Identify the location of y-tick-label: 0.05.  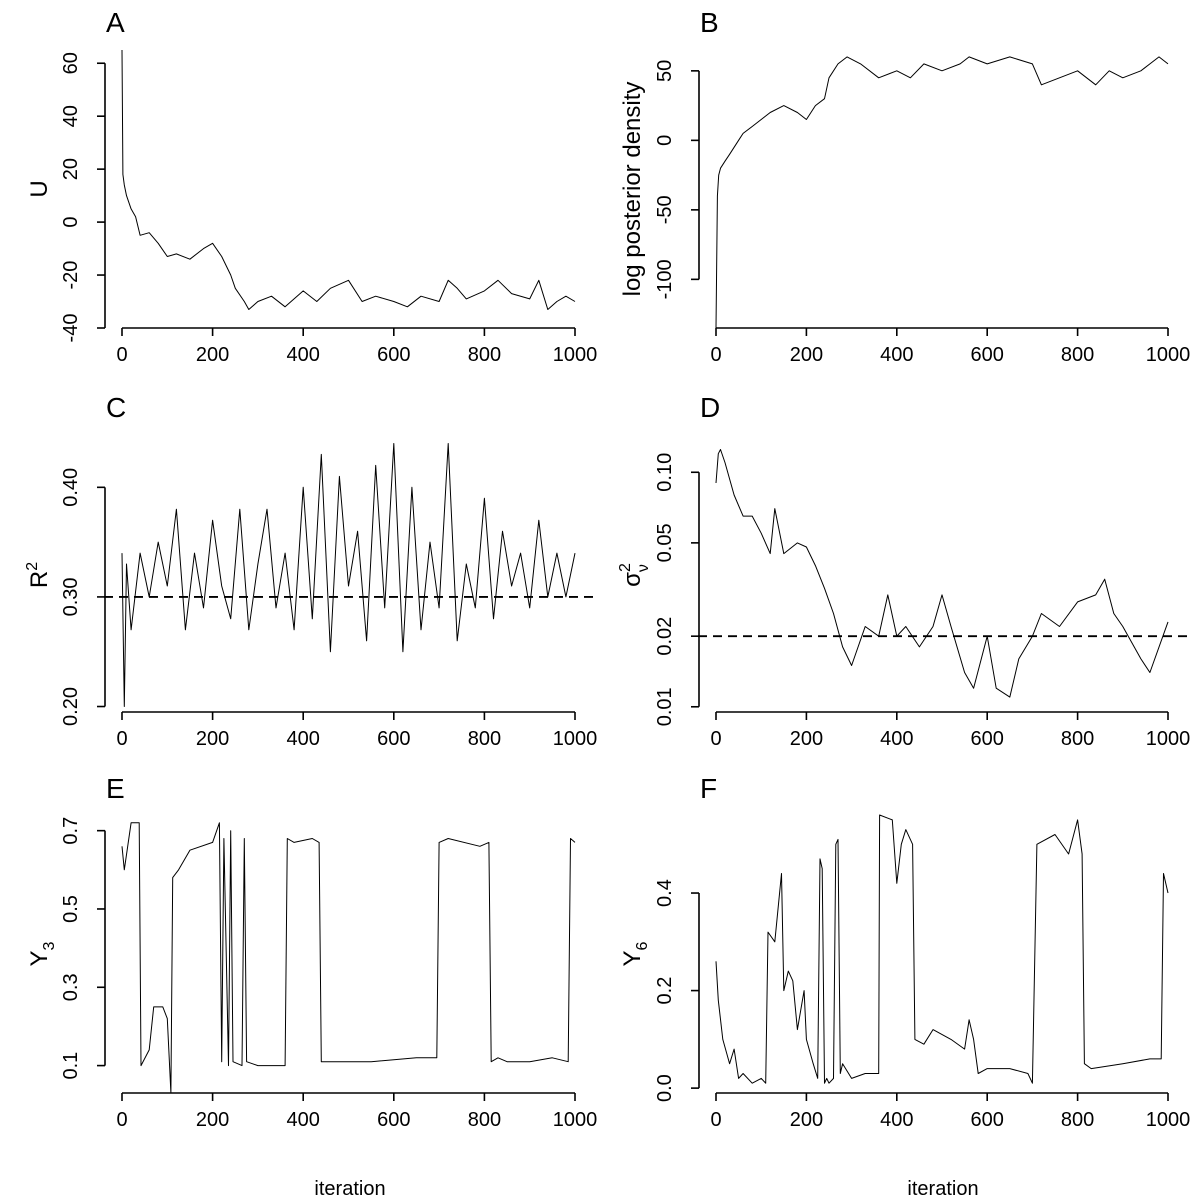
(665, 542).